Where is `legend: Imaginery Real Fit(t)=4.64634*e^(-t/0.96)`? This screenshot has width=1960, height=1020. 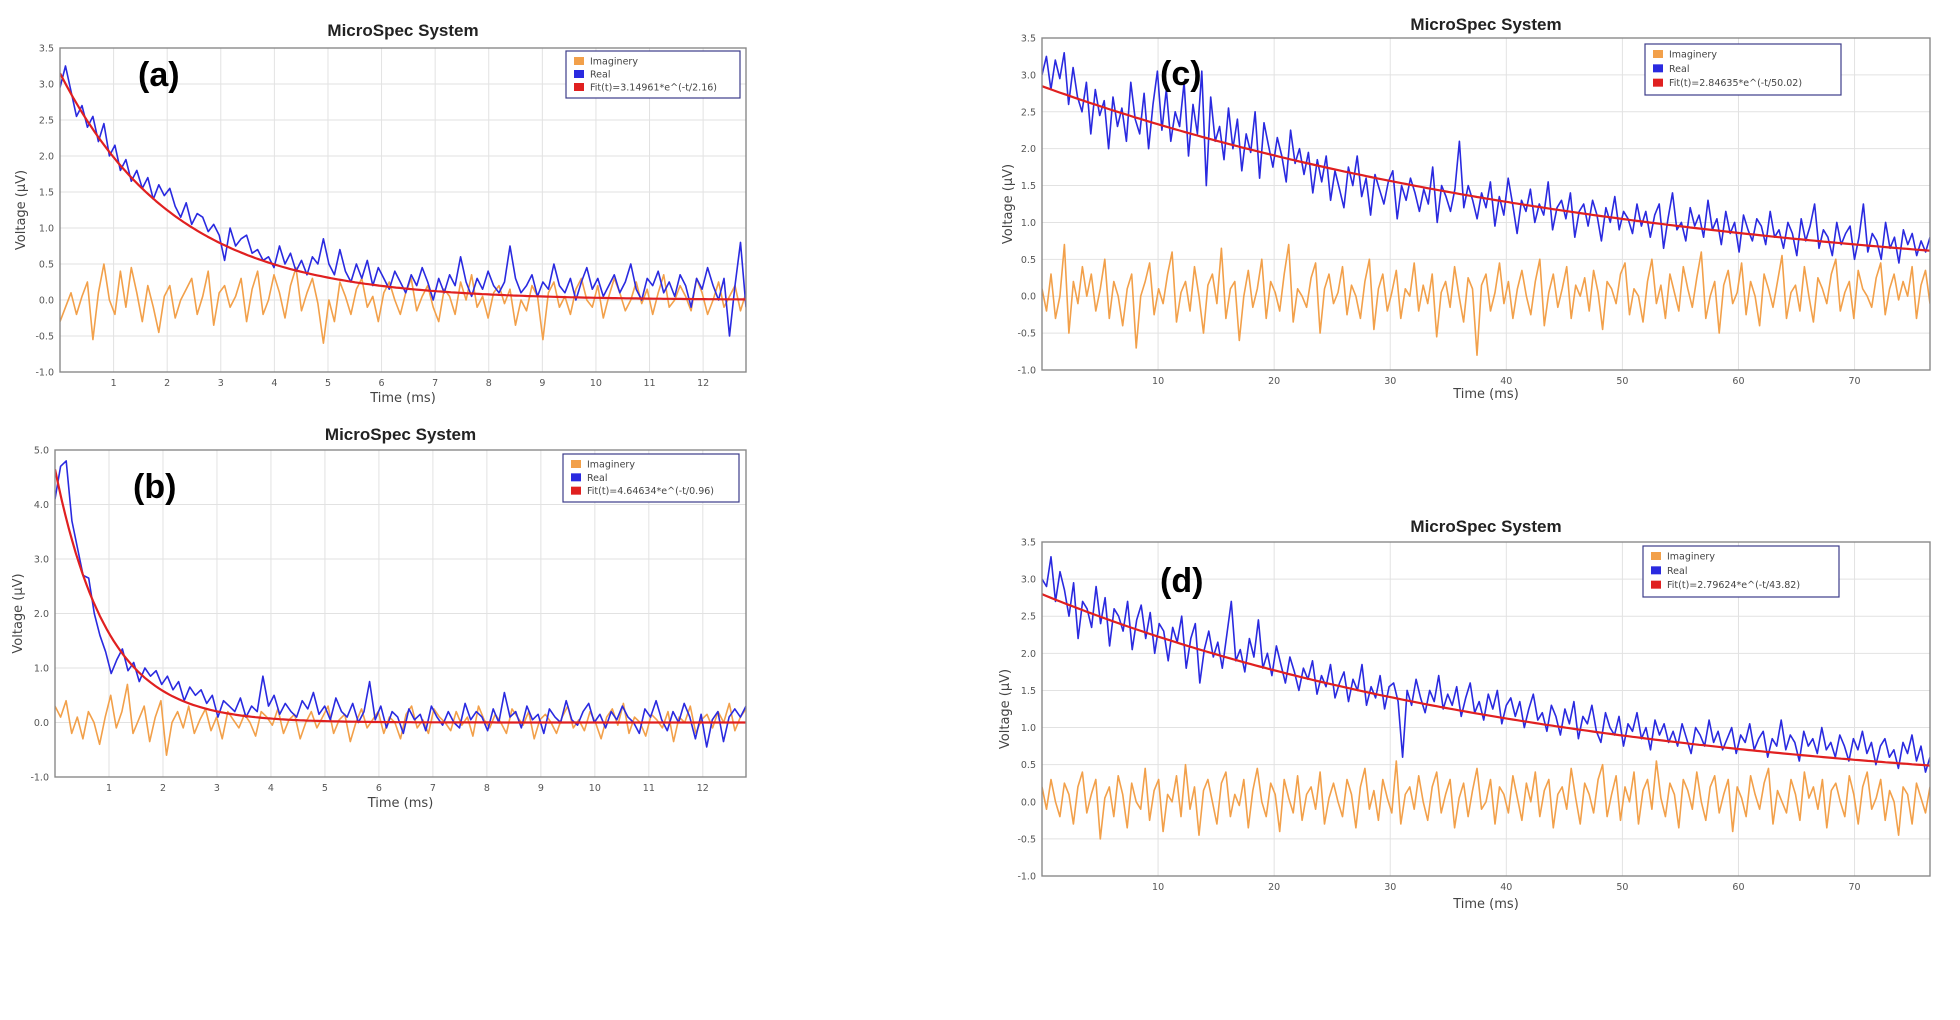
legend: Imaginery Real Fit(t)=4.64634*e^(-t/0.96) is located at coordinates (651, 478).